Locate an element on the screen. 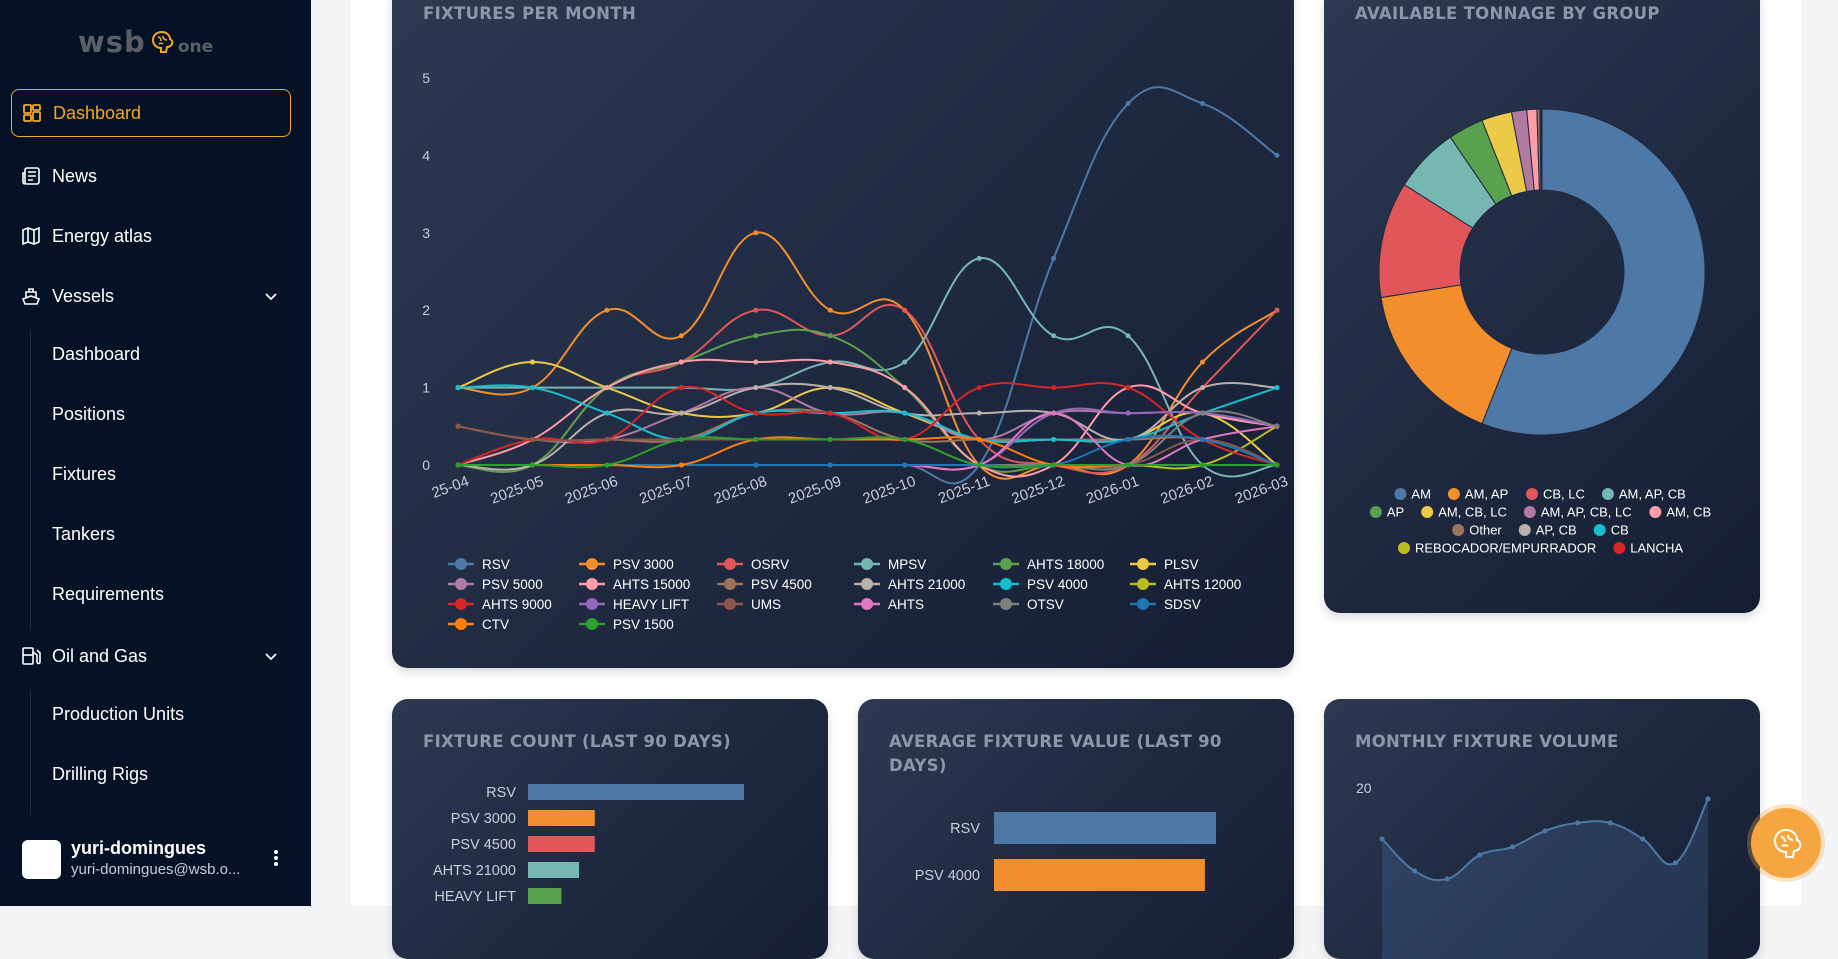  legend-item: AHTS 15000 is located at coordinates (634, 584).